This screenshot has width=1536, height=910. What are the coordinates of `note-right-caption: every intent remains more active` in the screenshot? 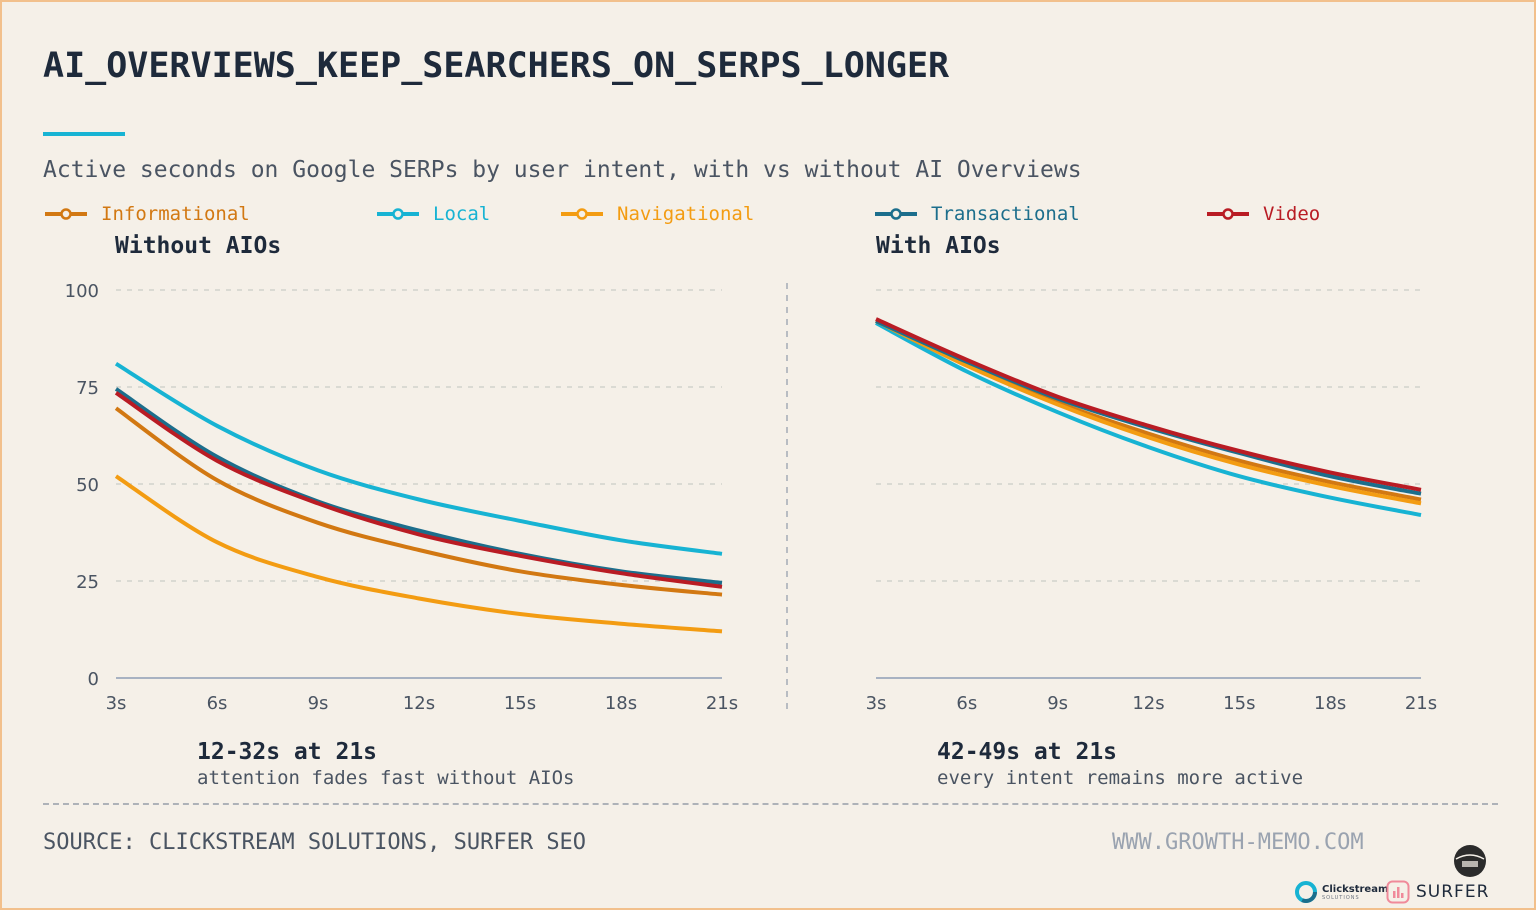 It's located at (1120, 778).